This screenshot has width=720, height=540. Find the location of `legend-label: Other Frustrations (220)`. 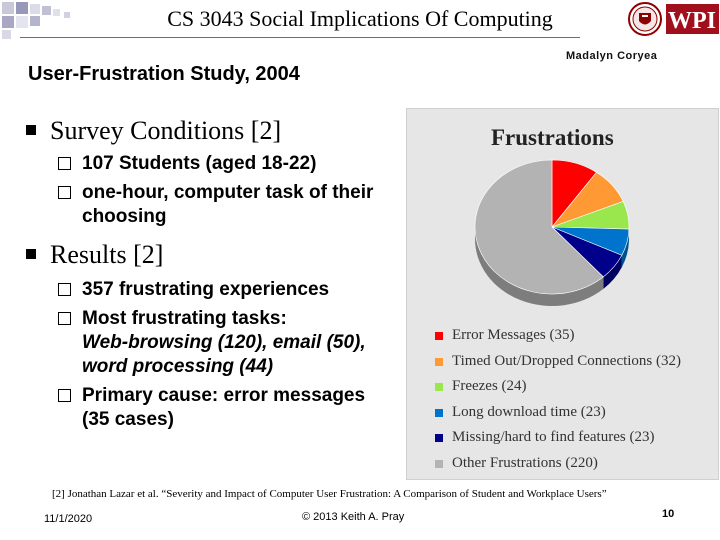

legend-label: Other Frustrations (220) is located at coordinates (525, 462).